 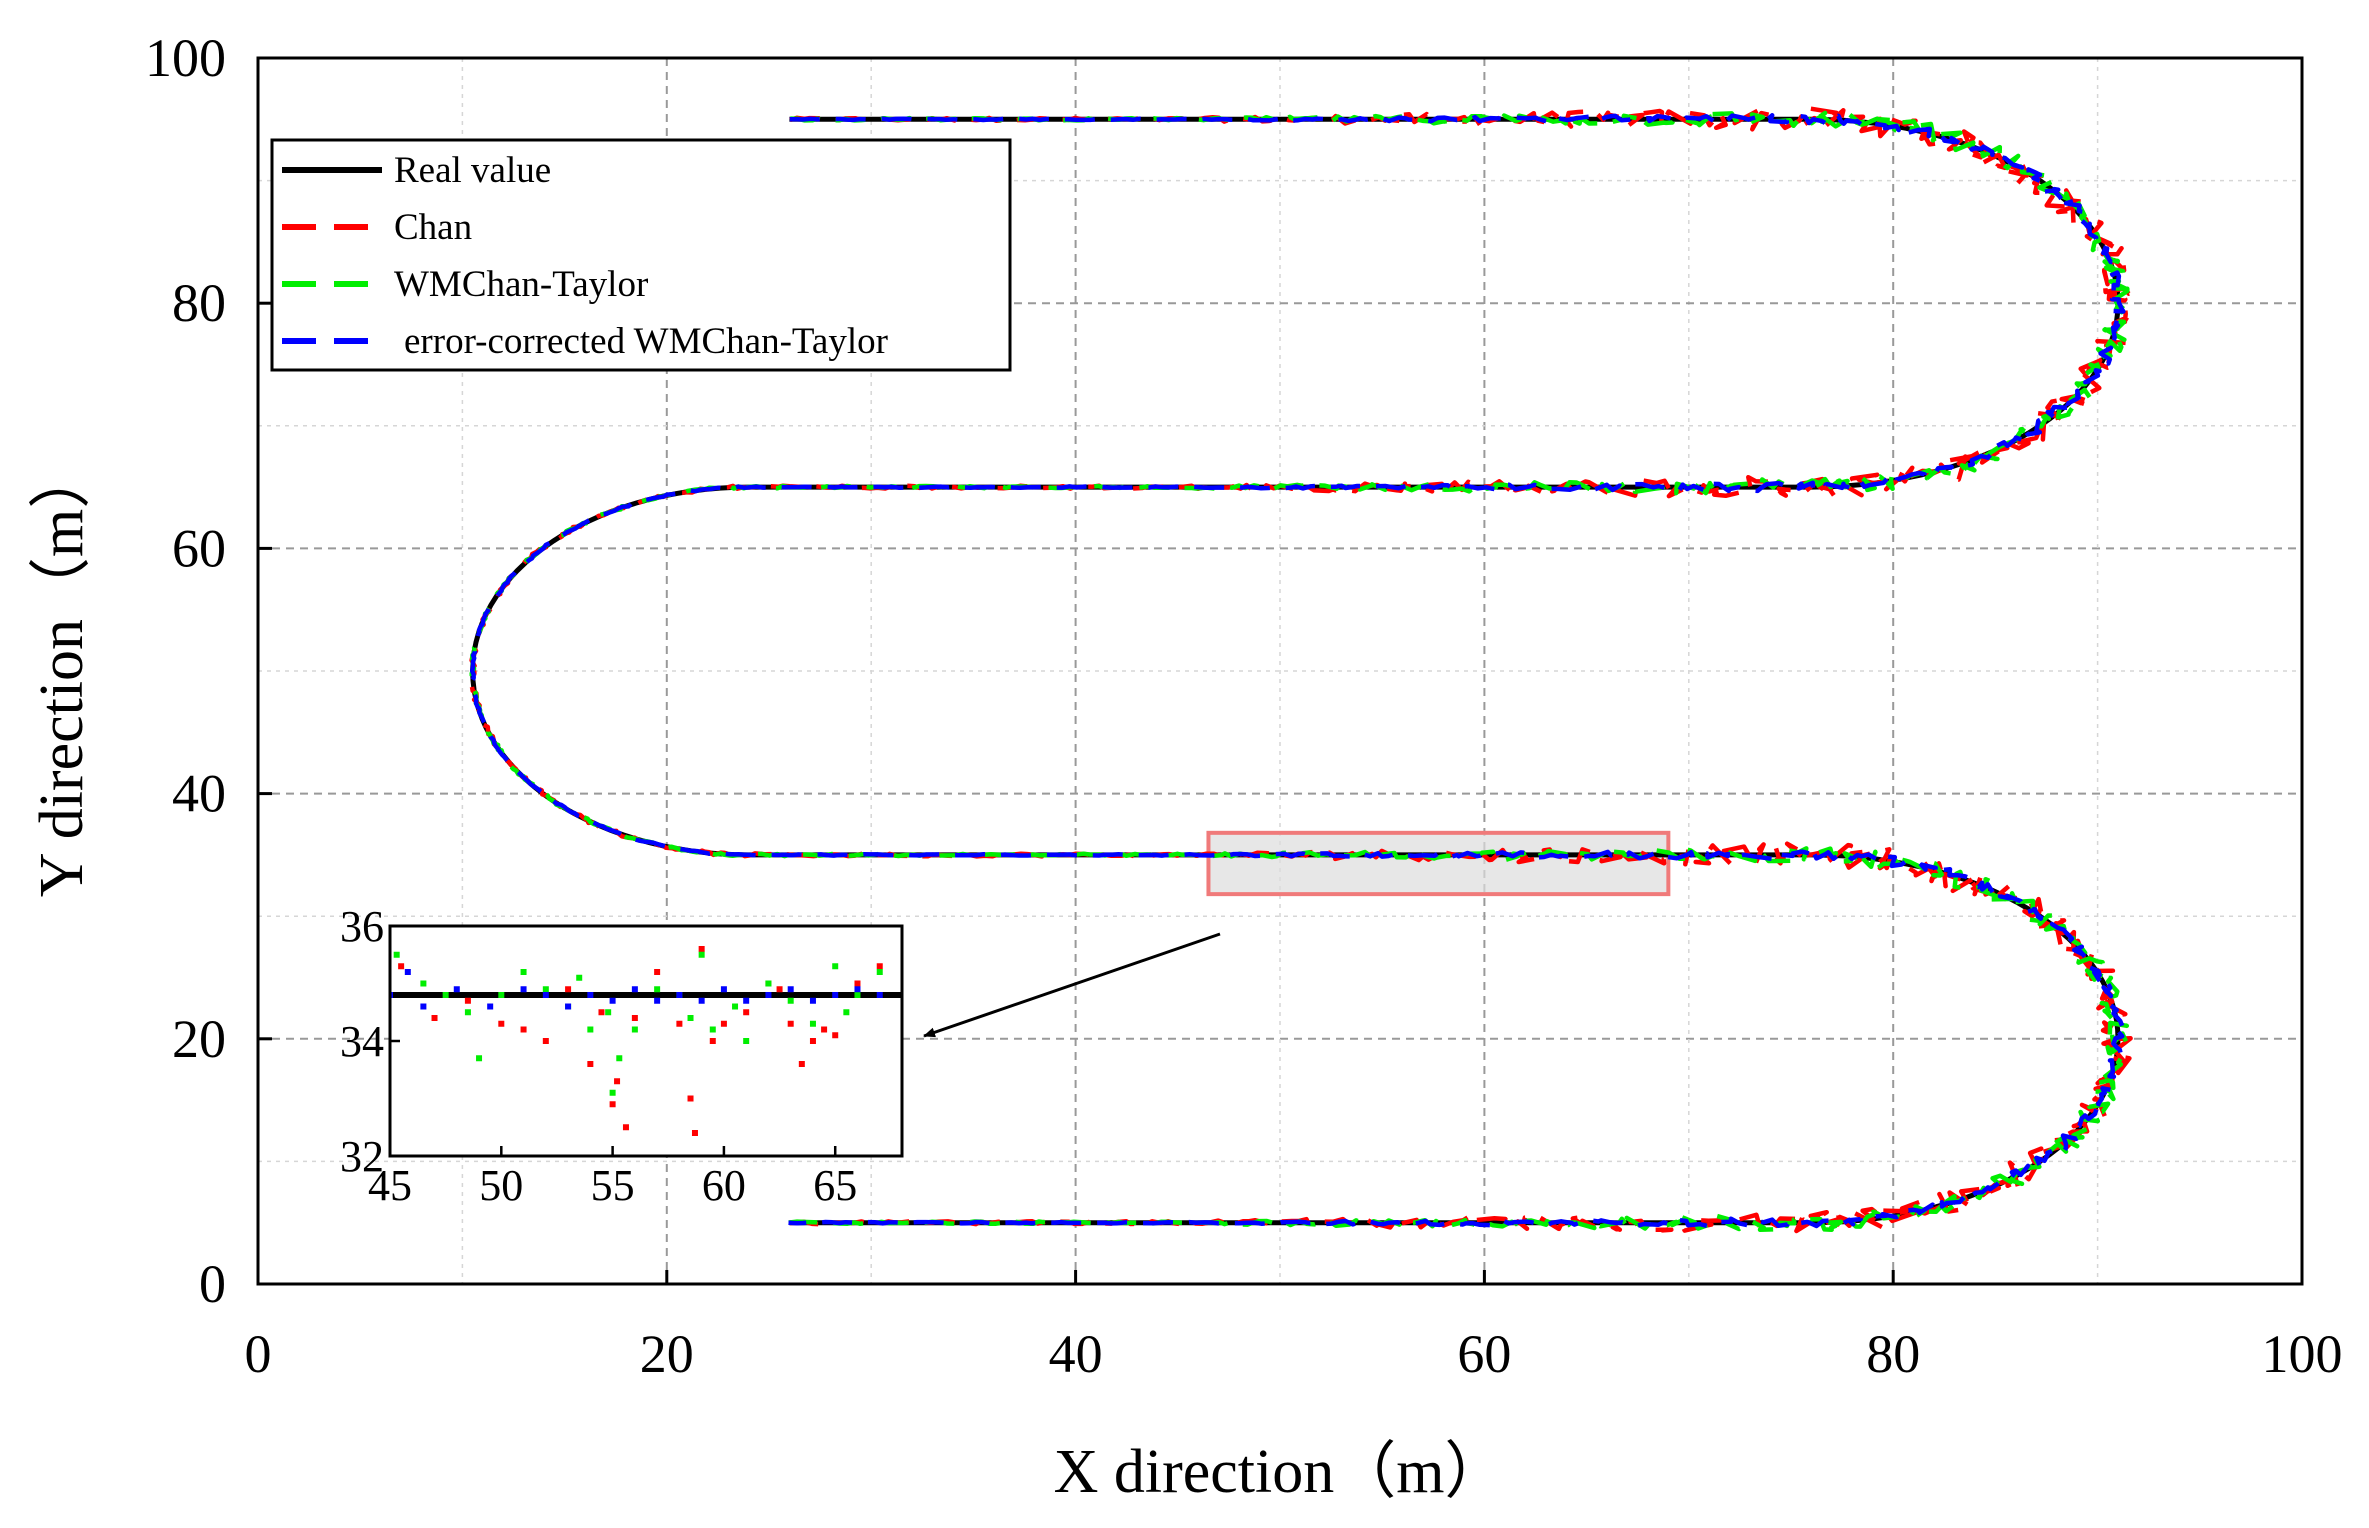 What do you see at coordinates (1484, 1354) in the screenshot?
I see `x-tick-label: 60` at bounding box center [1484, 1354].